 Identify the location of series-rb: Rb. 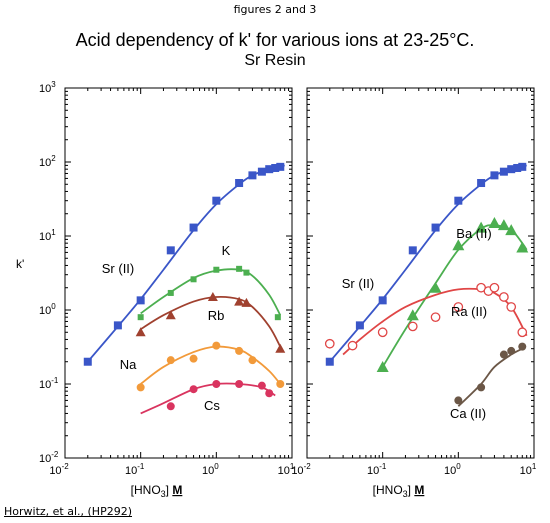
(210, 322).